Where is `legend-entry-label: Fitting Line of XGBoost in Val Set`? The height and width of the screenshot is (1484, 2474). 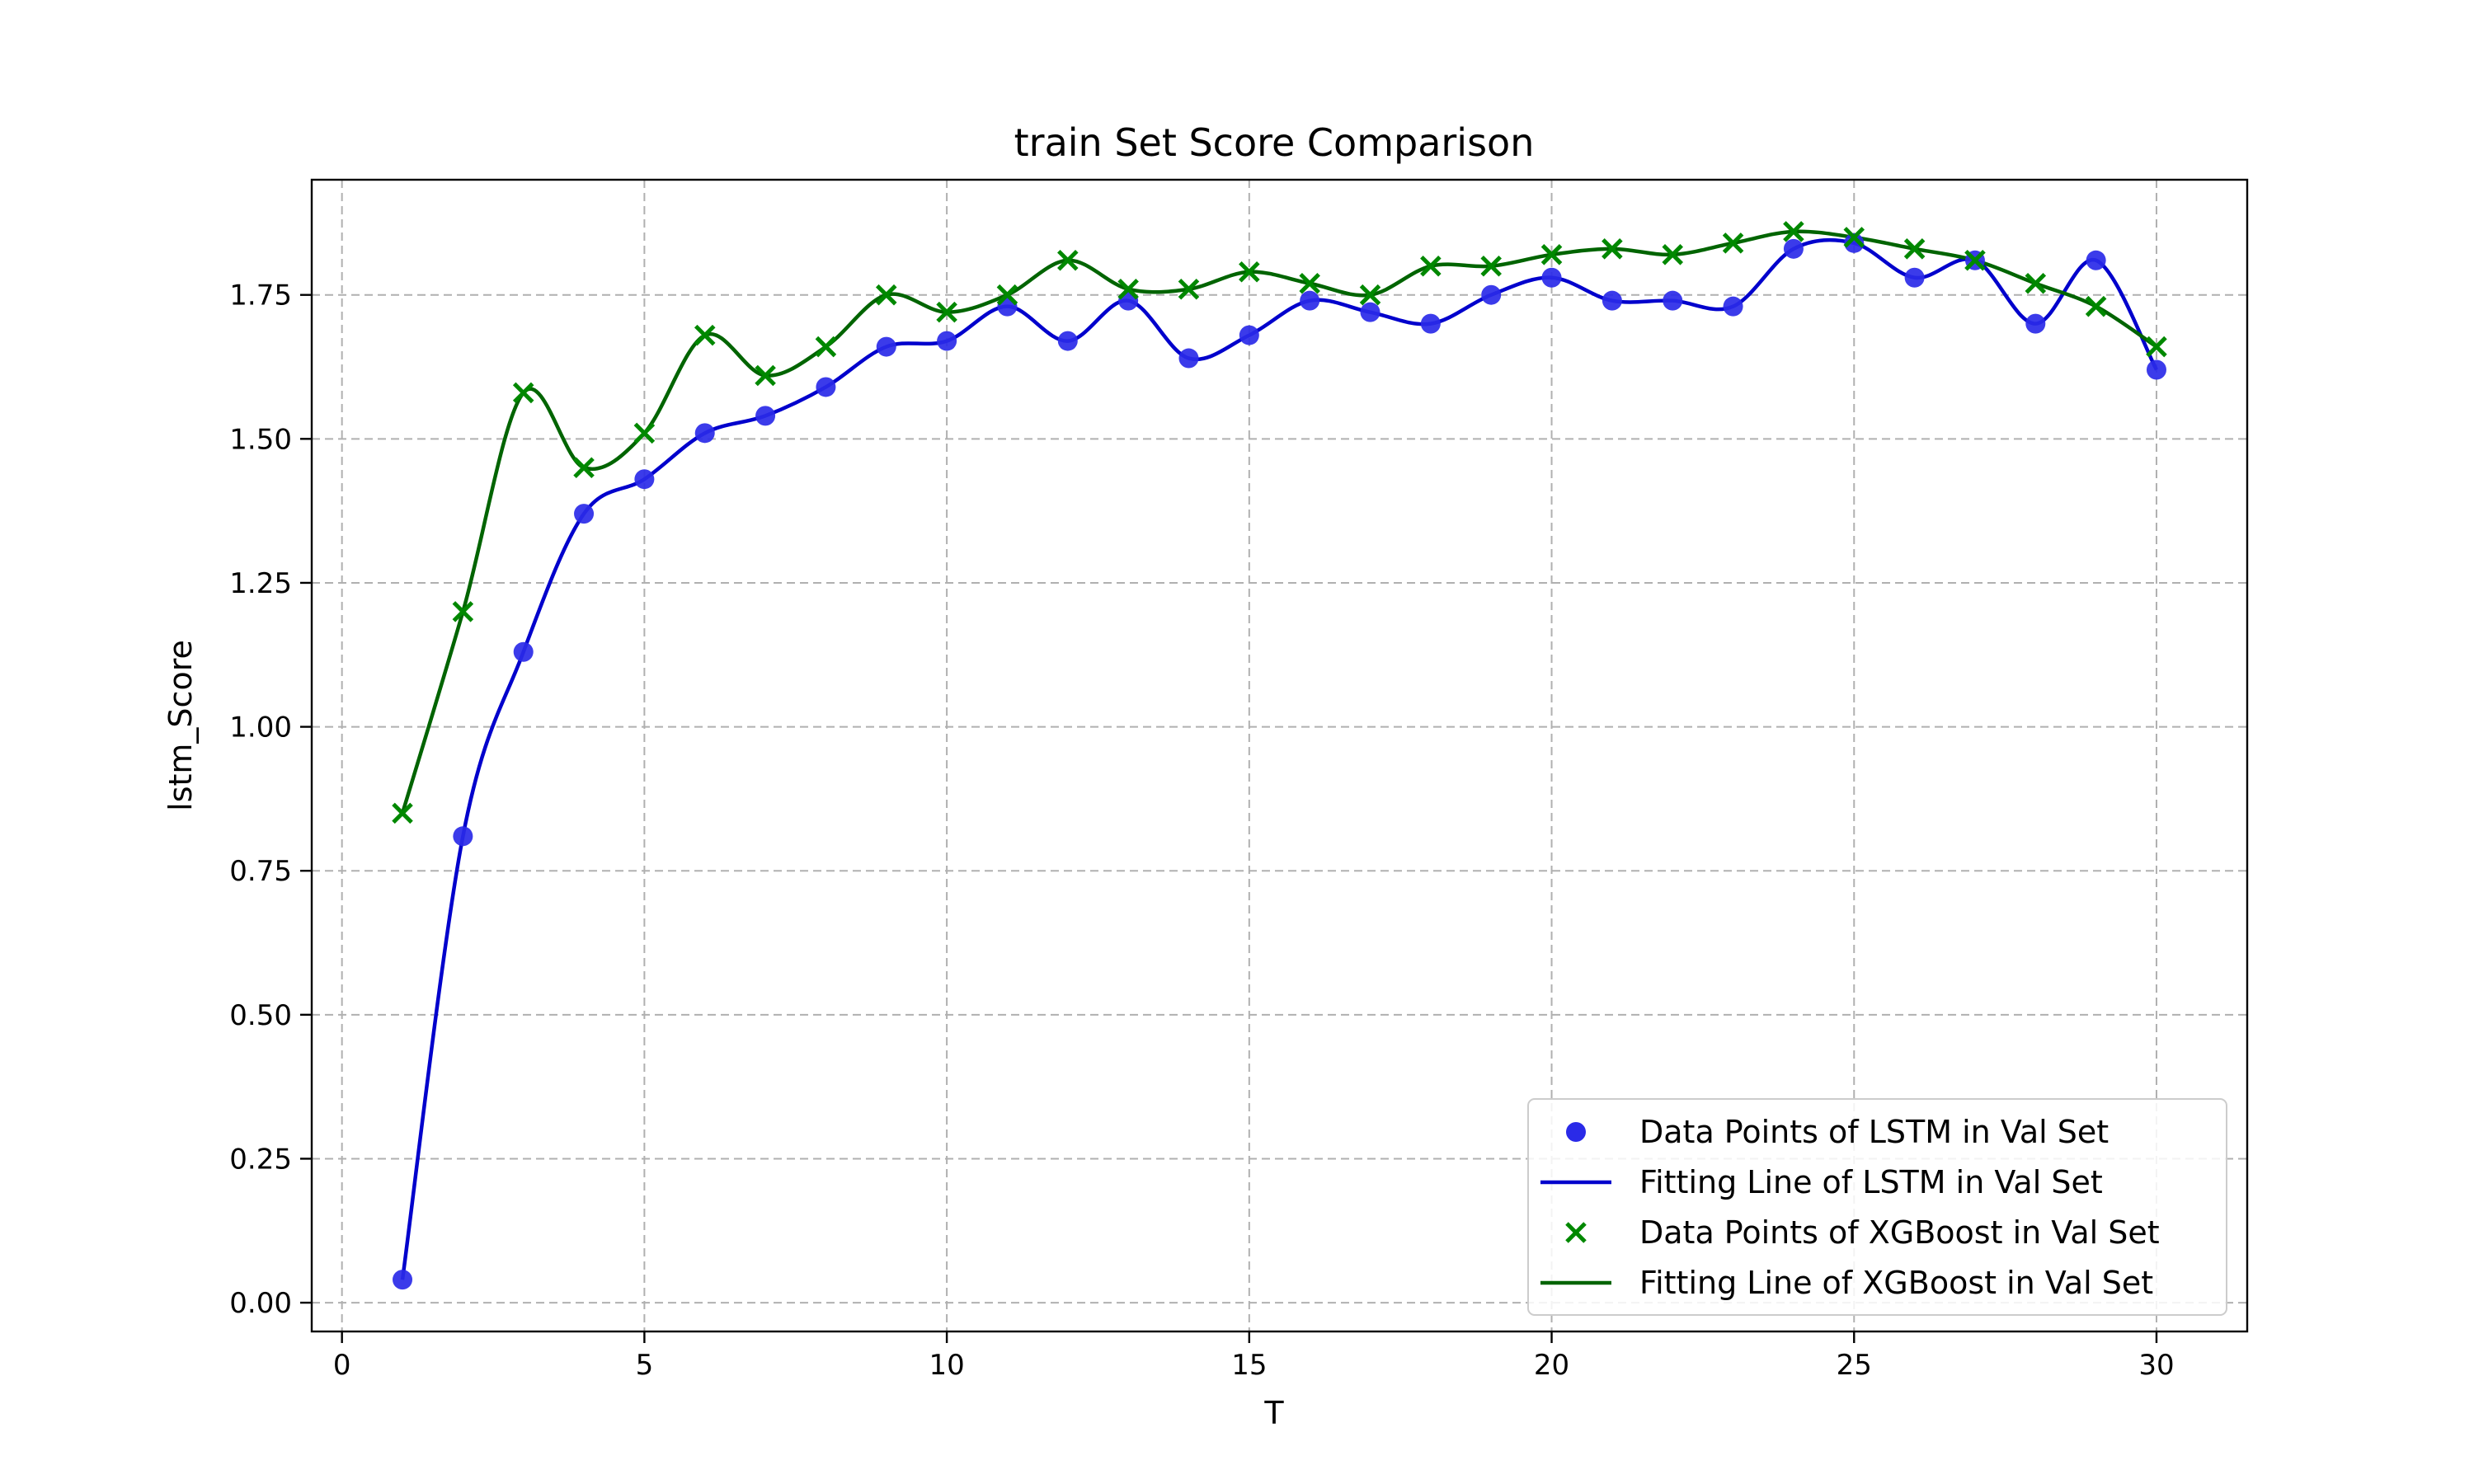 legend-entry-label: Fitting Line of XGBoost in Val Set is located at coordinates (1896, 1283).